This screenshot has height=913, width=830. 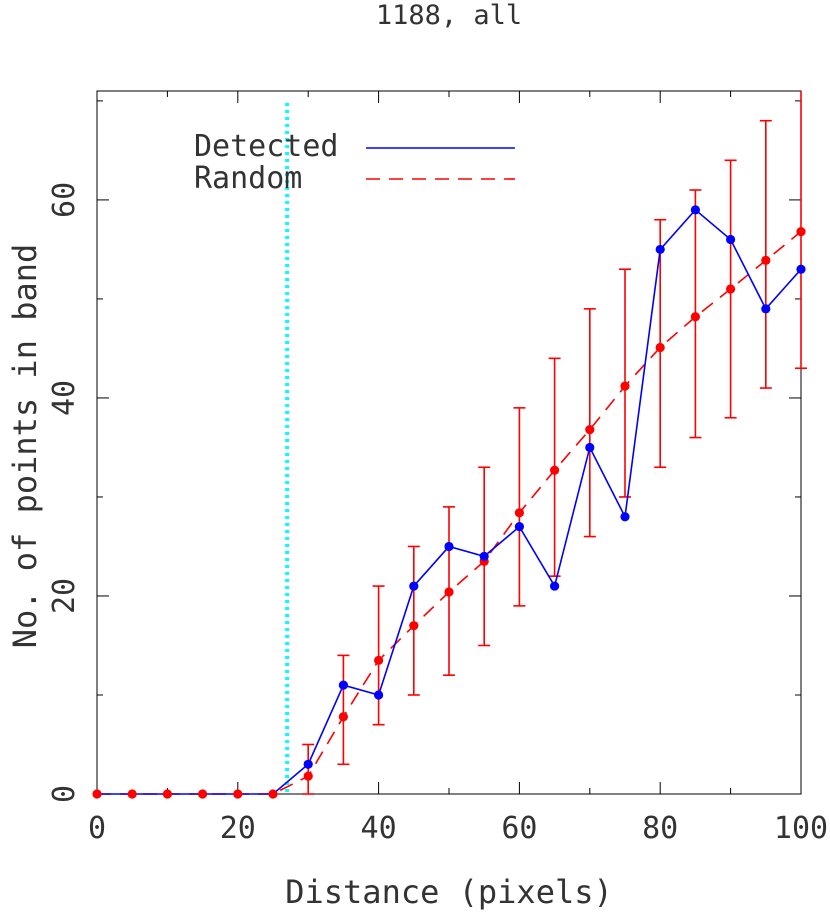 I want to click on x-tick-label: 20, so click(x=238, y=828).